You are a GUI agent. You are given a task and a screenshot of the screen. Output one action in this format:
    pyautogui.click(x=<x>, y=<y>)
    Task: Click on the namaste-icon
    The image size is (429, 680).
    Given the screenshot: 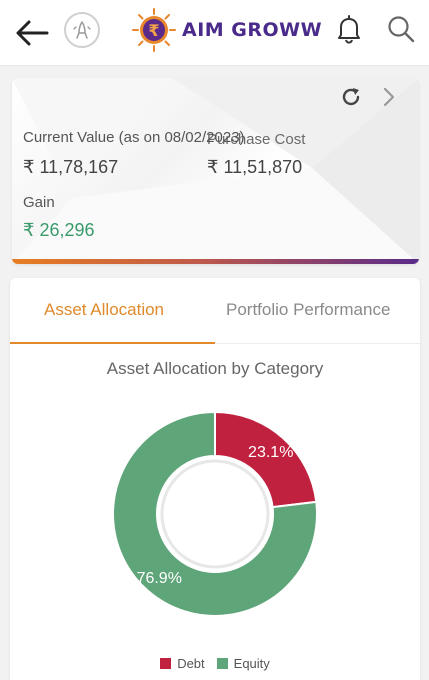 What is the action you would take?
    pyautogui.click(x=82, y=30)
    